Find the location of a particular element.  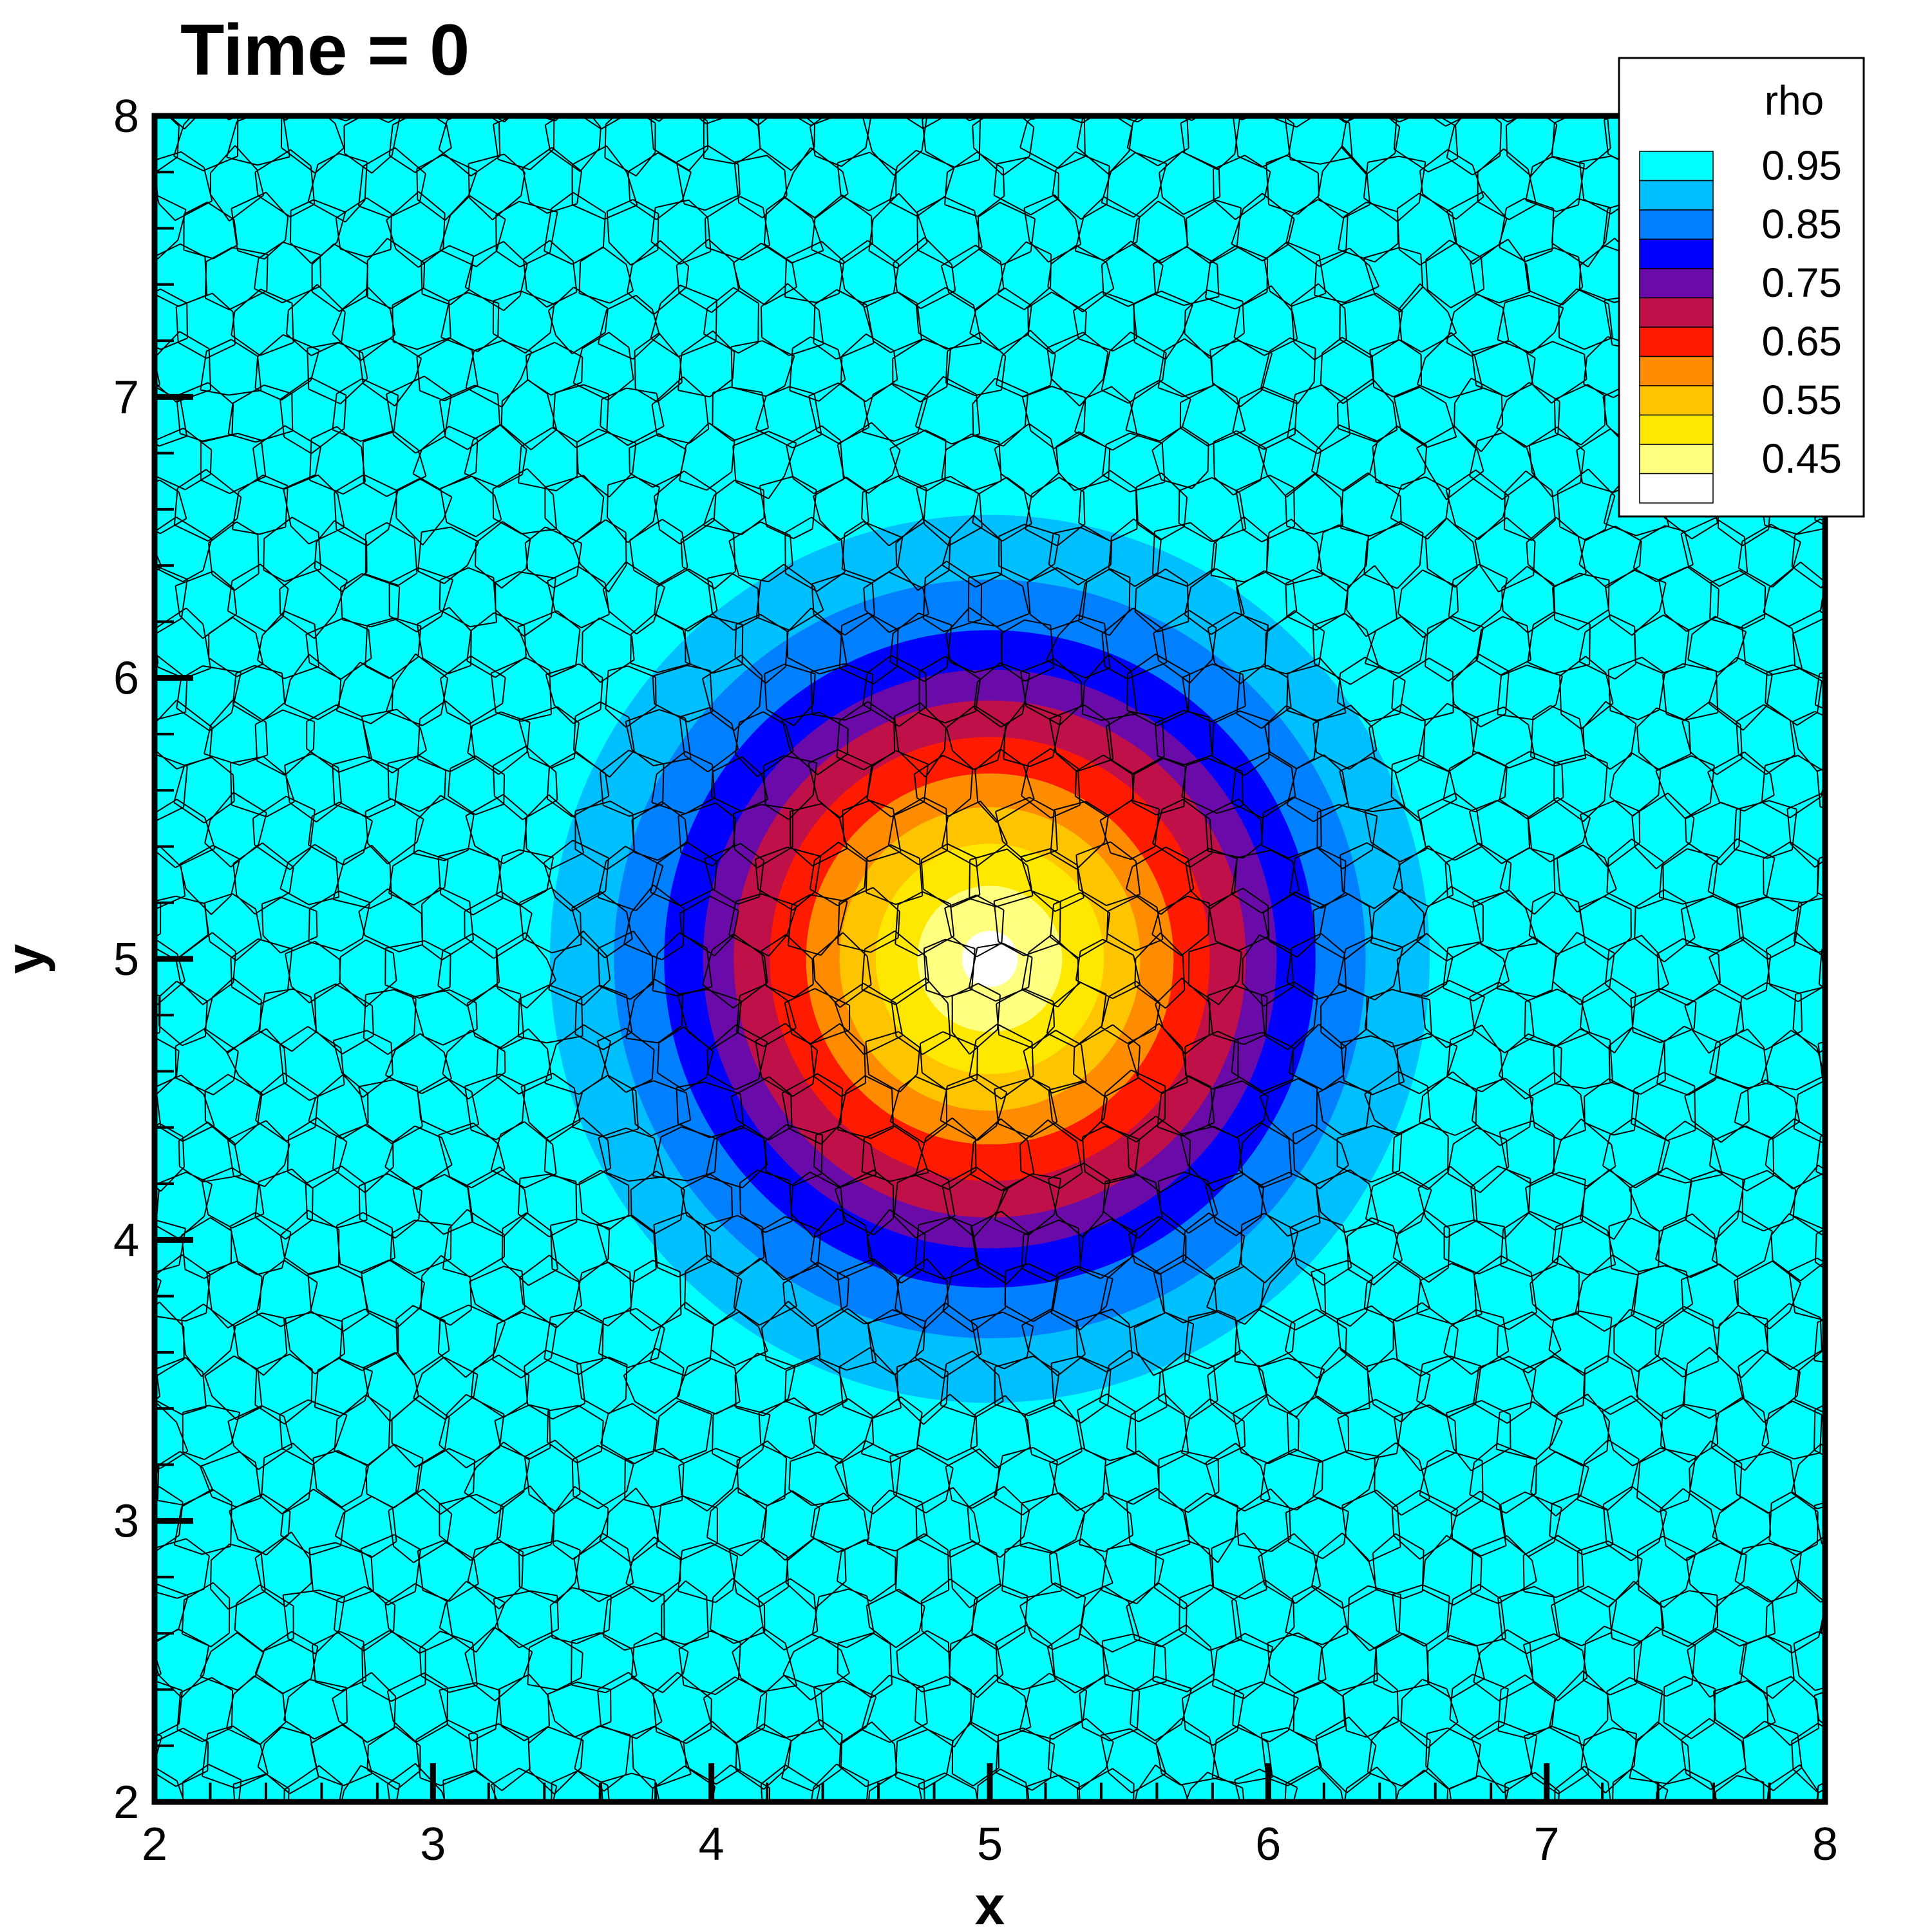

plot-title: Time = 0 is located at coordinates (325, 50).